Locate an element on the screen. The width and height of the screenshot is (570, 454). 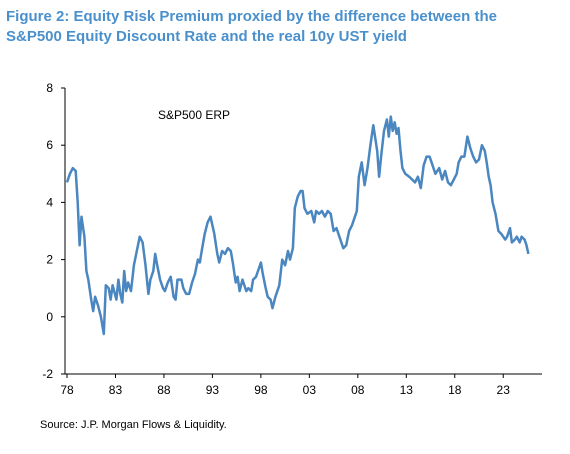
y-tick-label: -2 is located at coordinates (47, 374).